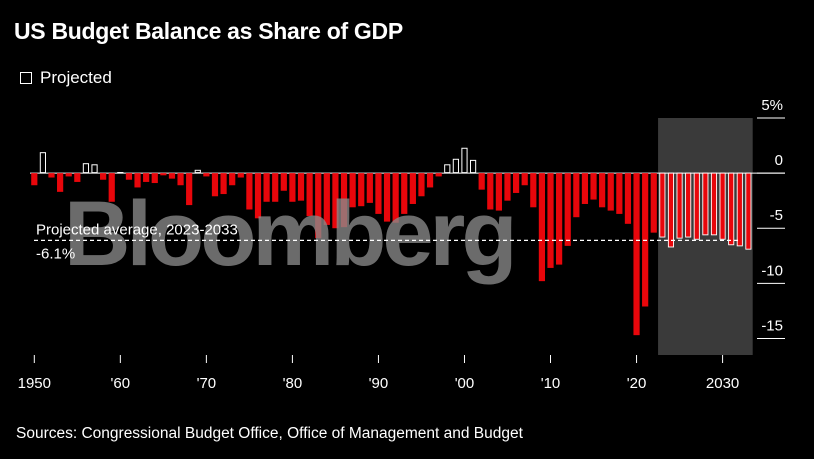 The height and width of the screenshot is (459, 814). Describe the element at coordinates (473, 166) in the screenshot. I see `bar-2001` at that location.